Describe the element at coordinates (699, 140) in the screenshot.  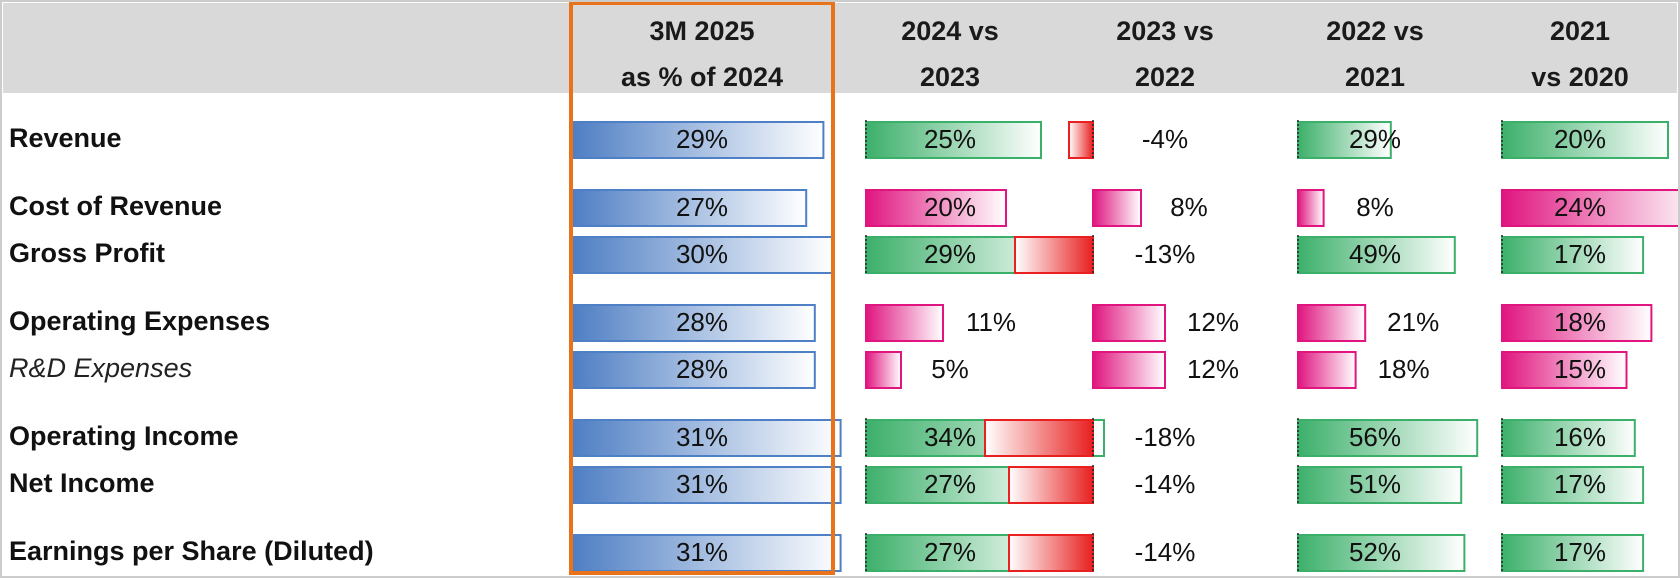
I see `bar-r1-c1` at that location.